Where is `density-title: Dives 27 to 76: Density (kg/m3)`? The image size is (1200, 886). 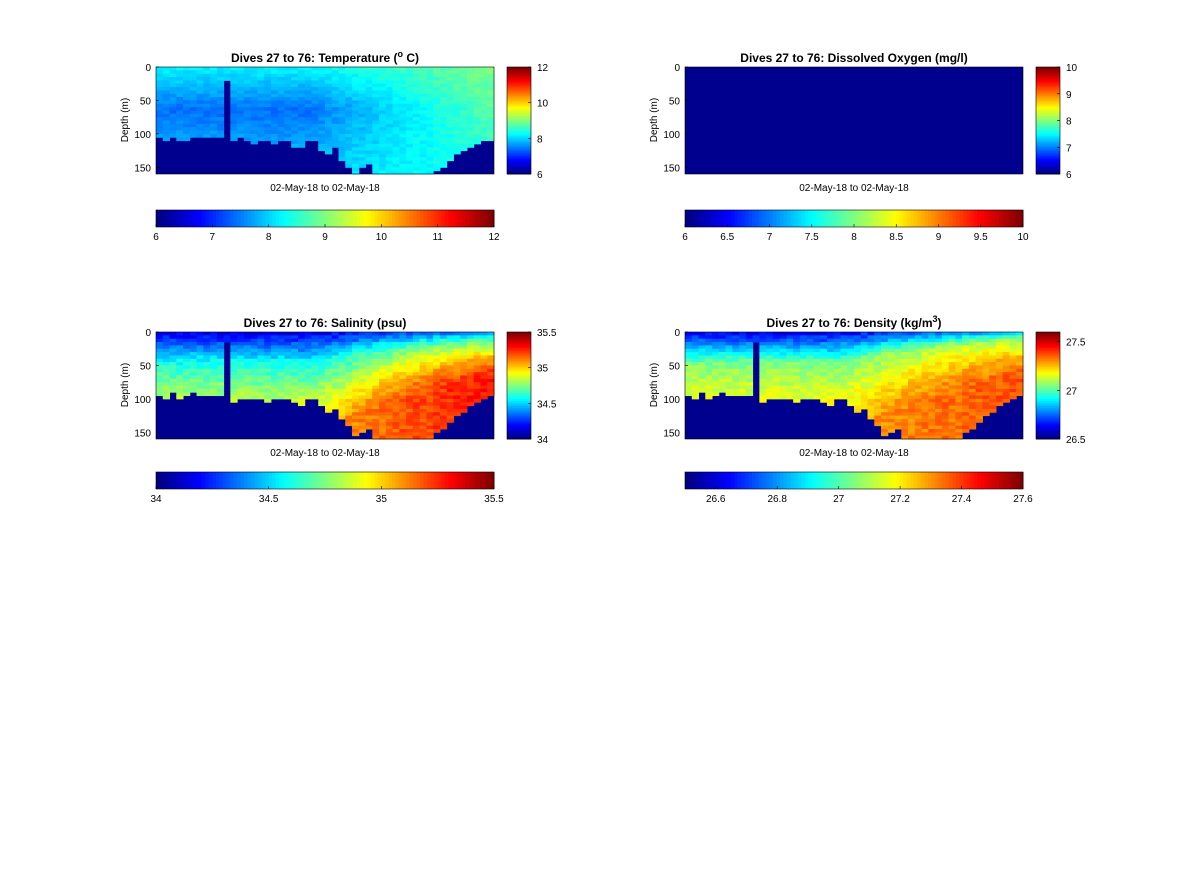 density-title: Dives 27 to 76: Density (kg/m3) is located at coordinates (853, 322).